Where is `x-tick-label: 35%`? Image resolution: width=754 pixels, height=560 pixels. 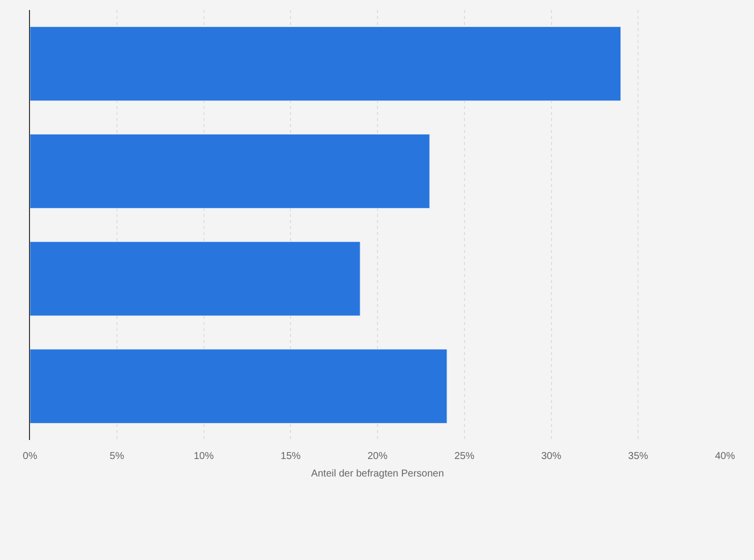
x-tick-label: 35% is located at coordinates (638, 456).